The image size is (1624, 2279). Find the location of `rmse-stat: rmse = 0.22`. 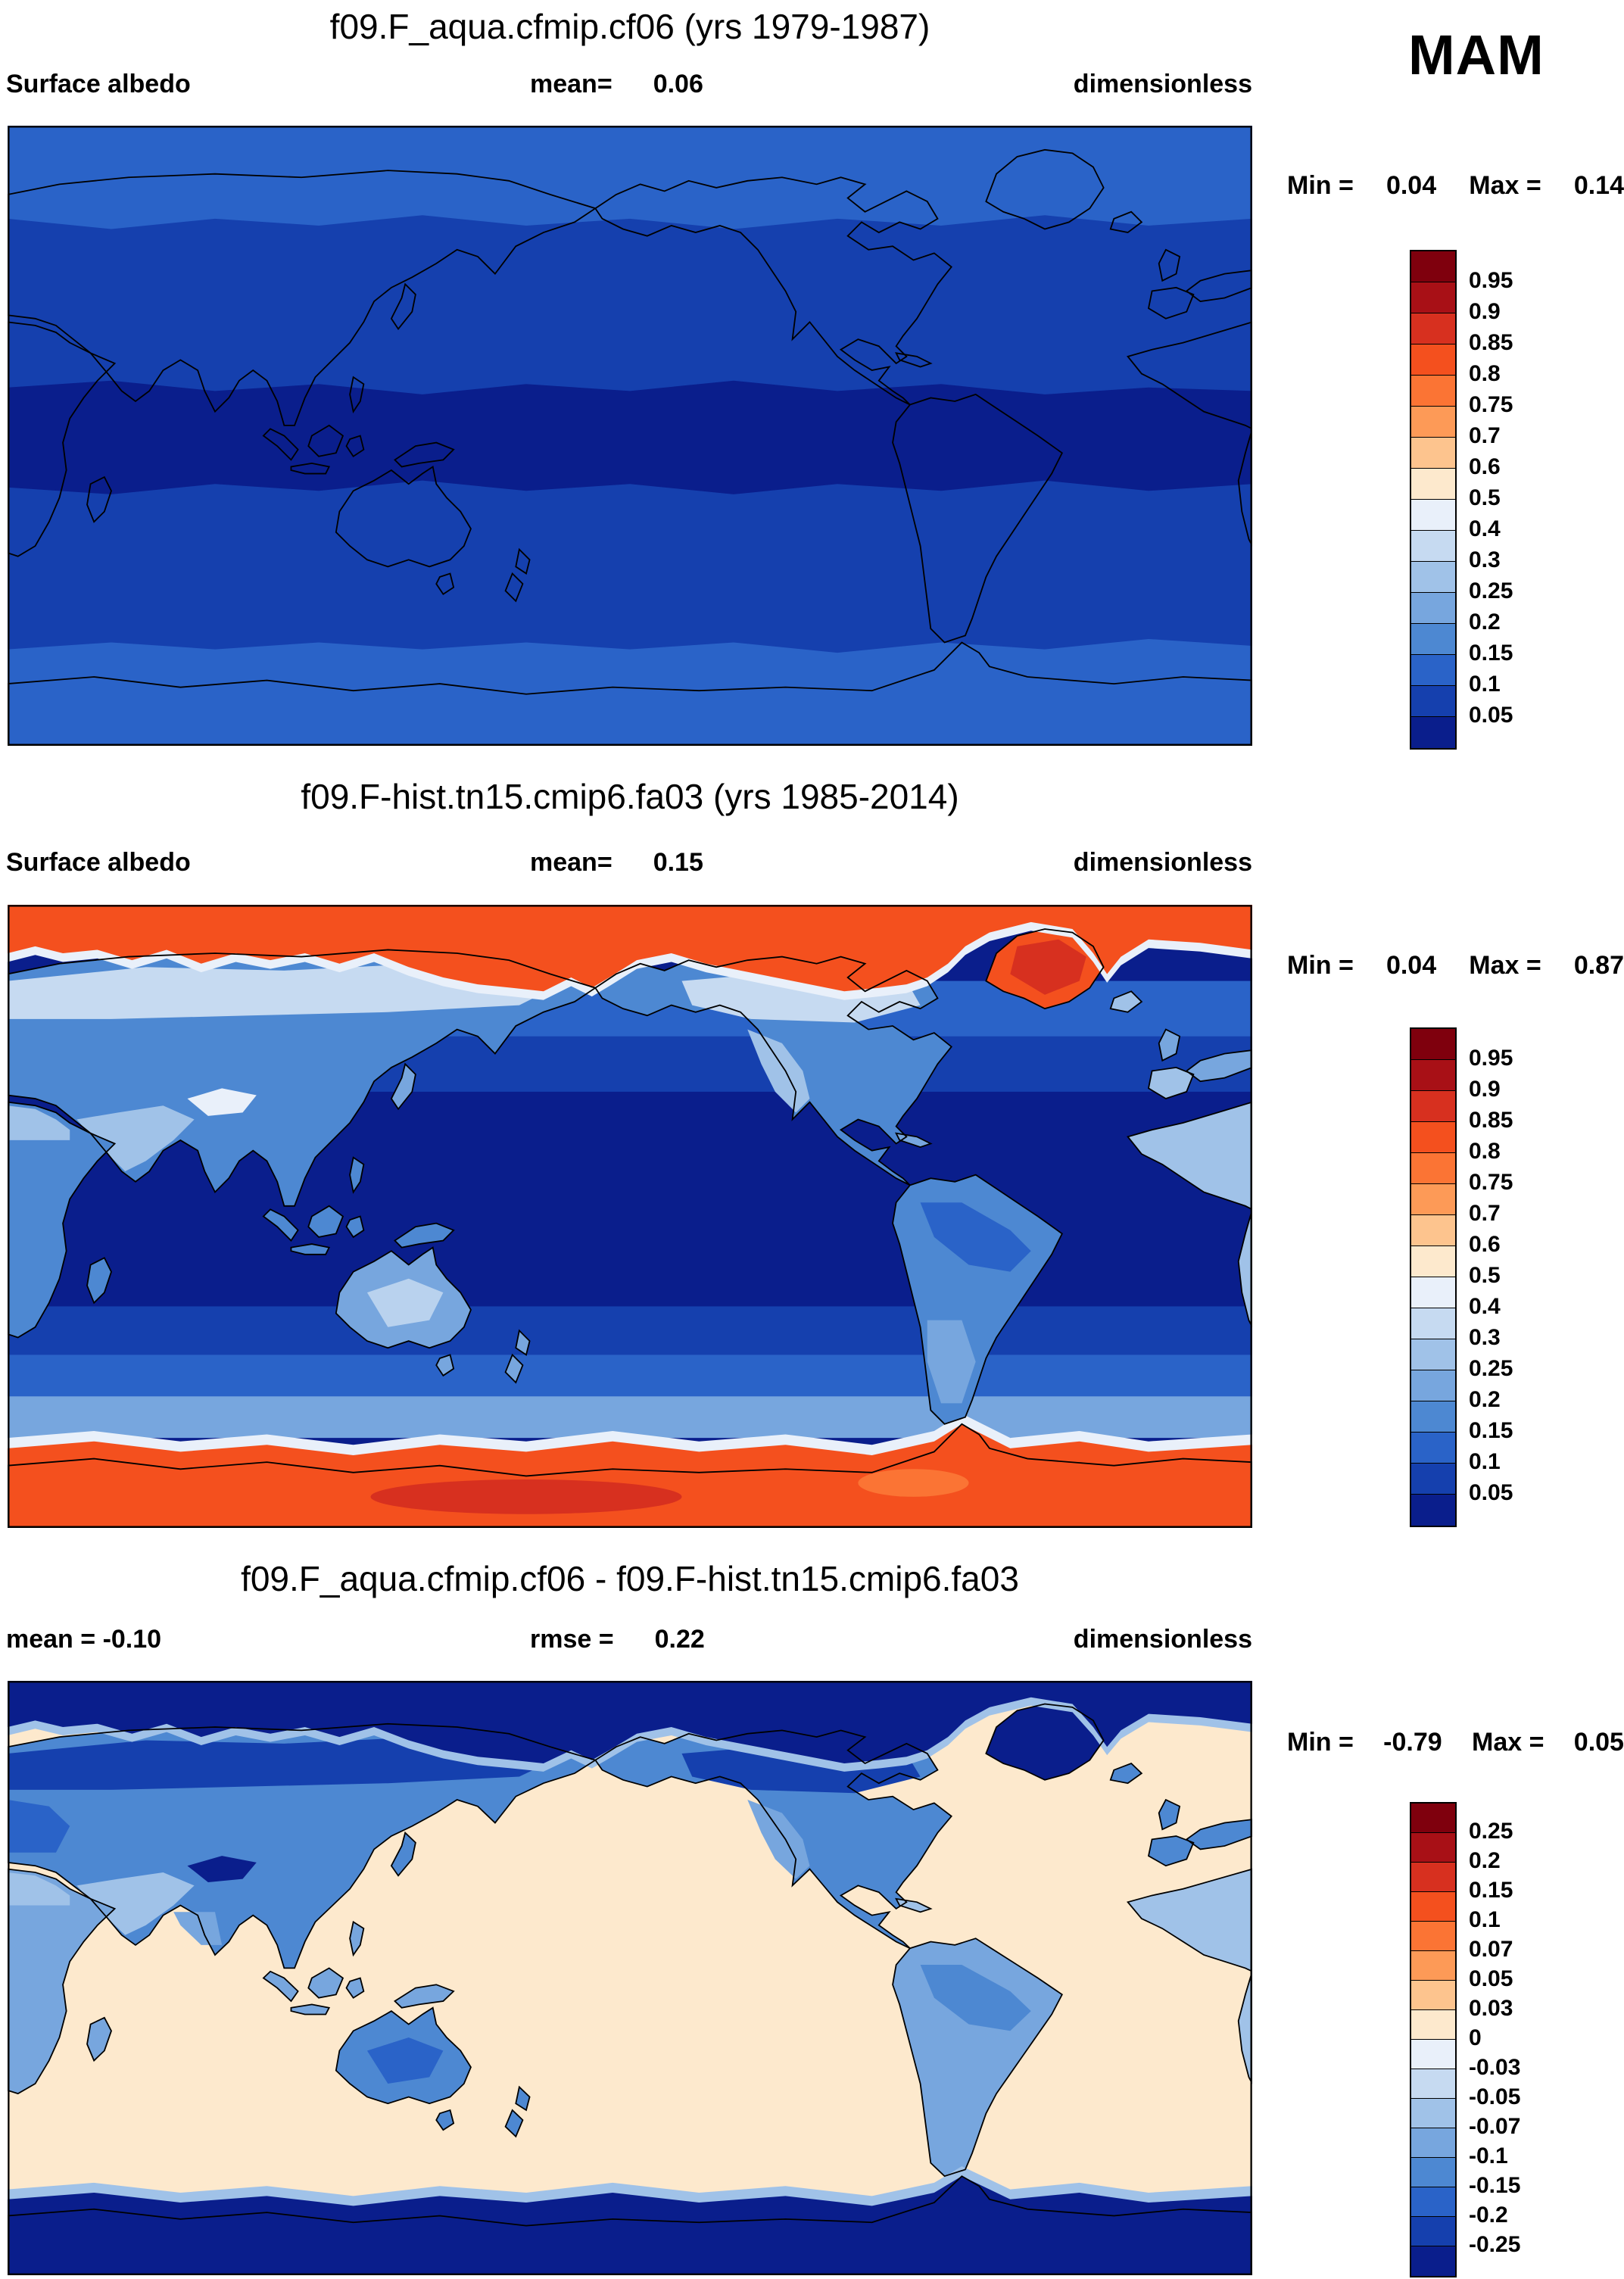

rmse-stat: rmse = 0.22 is located at coordinates (617, 1639).